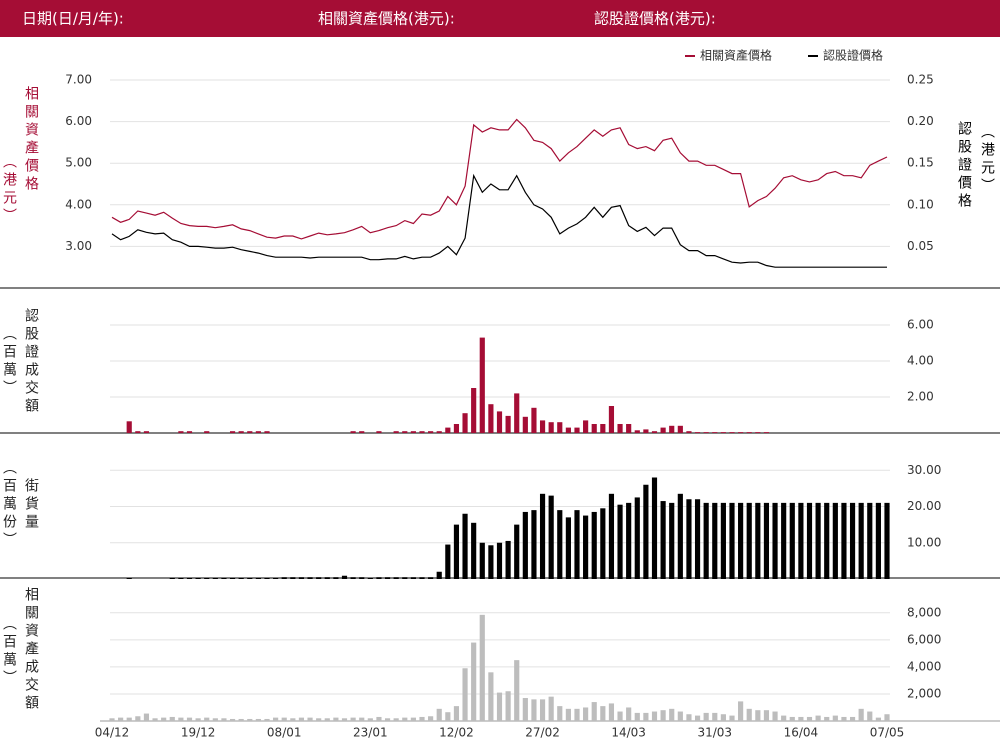 The height and width of the screenshot is (751, 1000). I want to click on x-tick-label: 12/02, so click(456, 733).